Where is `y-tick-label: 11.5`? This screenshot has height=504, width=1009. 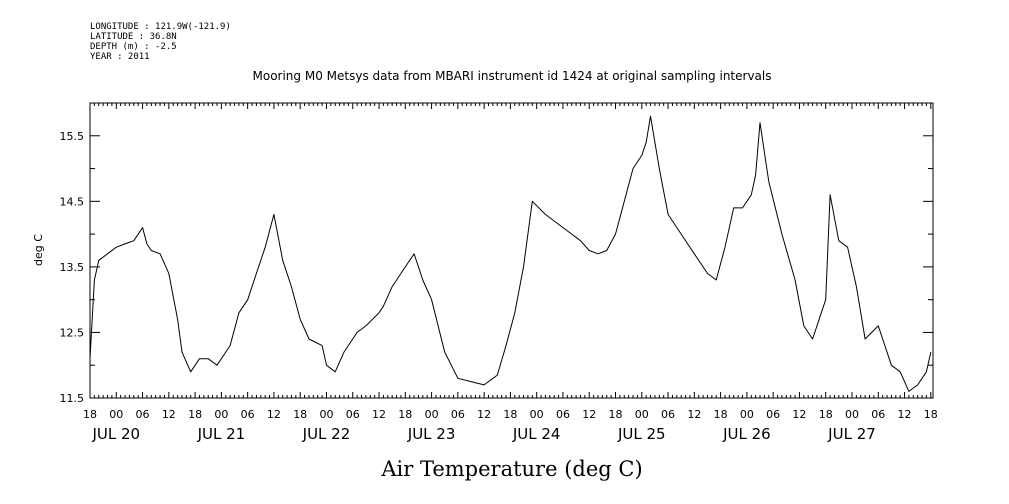 y-tick-label: 11.5 is located at coordinates (72, 398).